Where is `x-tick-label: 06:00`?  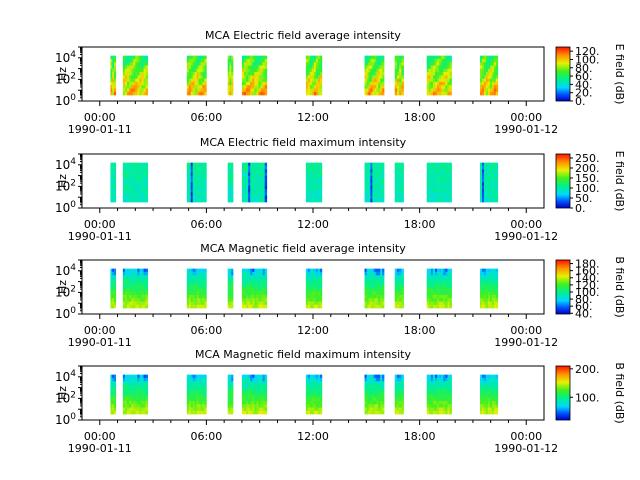 x-tick-label: 06:00 is located at coordinates (207, 117).